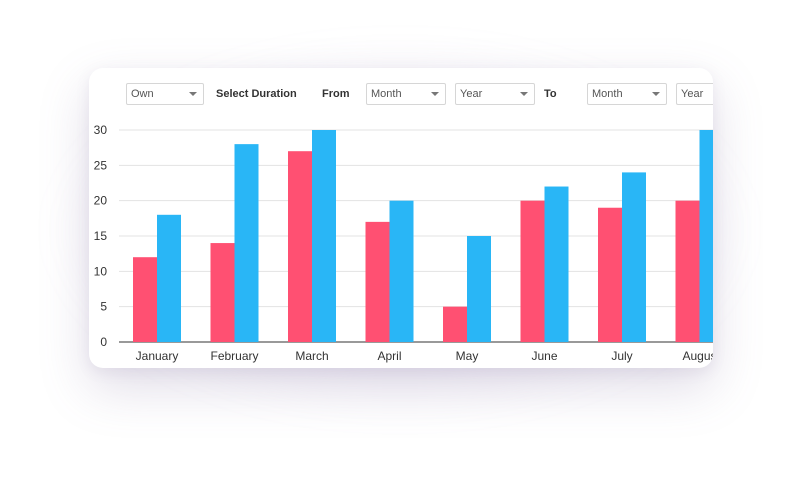  What do you see at coordinates (471, 94) in the screenshot?
I see `from-year-value: Year` at bounding box center [471, 94].